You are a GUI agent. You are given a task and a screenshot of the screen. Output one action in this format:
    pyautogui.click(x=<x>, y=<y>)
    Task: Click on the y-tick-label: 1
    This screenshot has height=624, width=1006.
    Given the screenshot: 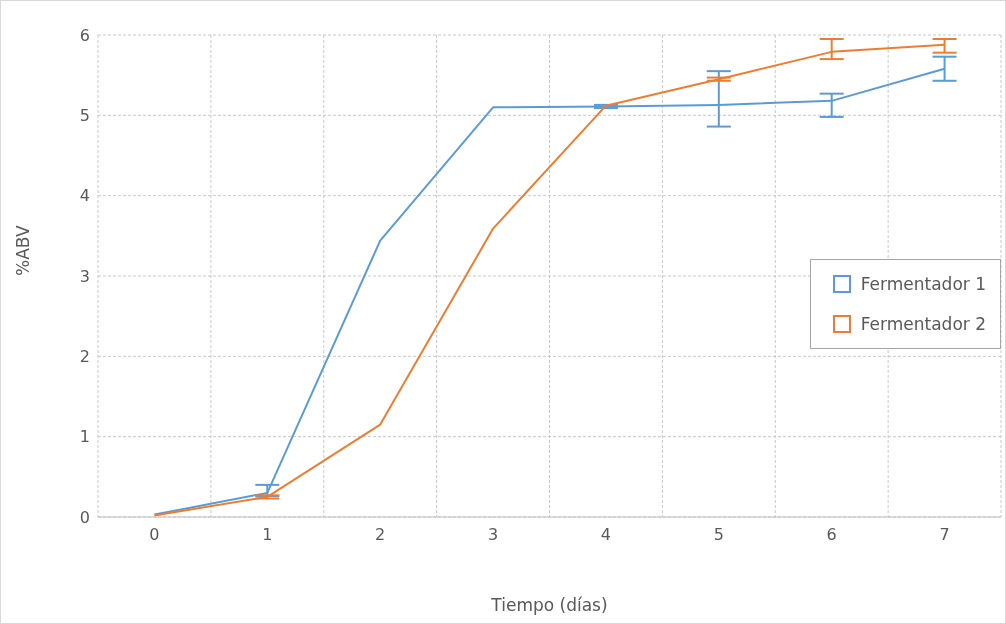 What is the action you would take?
    pyautogui.click(x=84, y=437)
    